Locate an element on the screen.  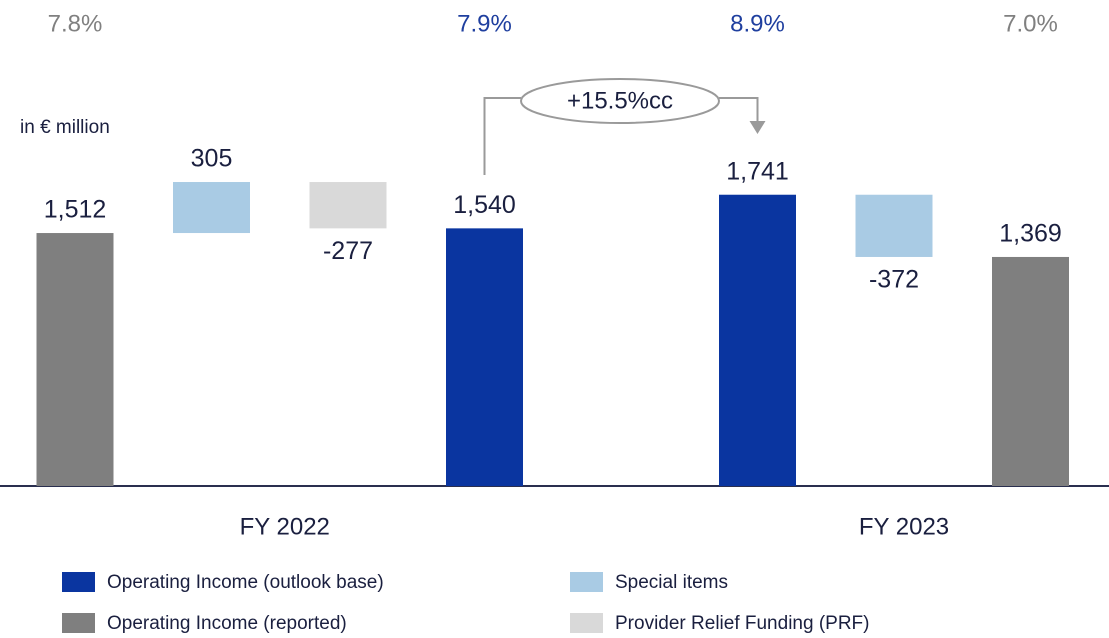
value-label: 1,540 is located at coordinates (484, 205).